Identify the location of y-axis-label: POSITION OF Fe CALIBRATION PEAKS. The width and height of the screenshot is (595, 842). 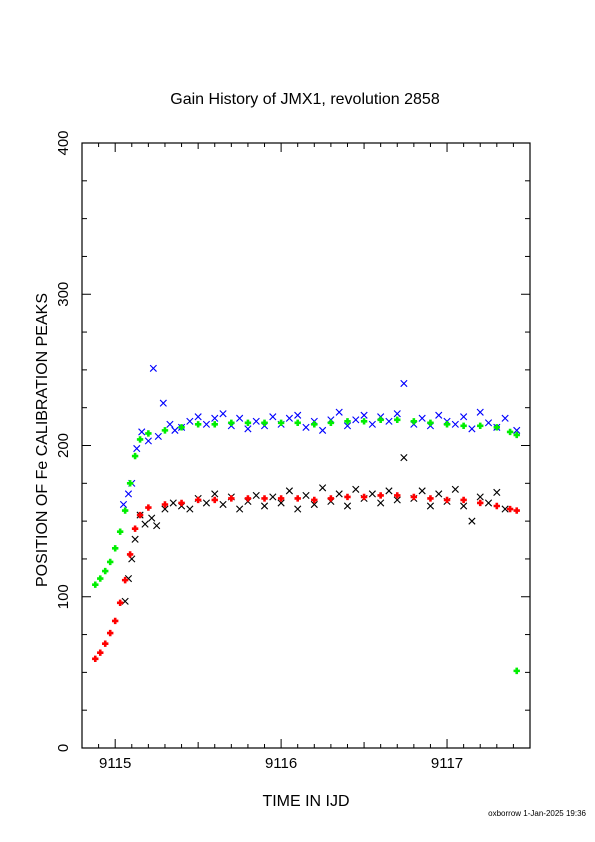
(42, 440).